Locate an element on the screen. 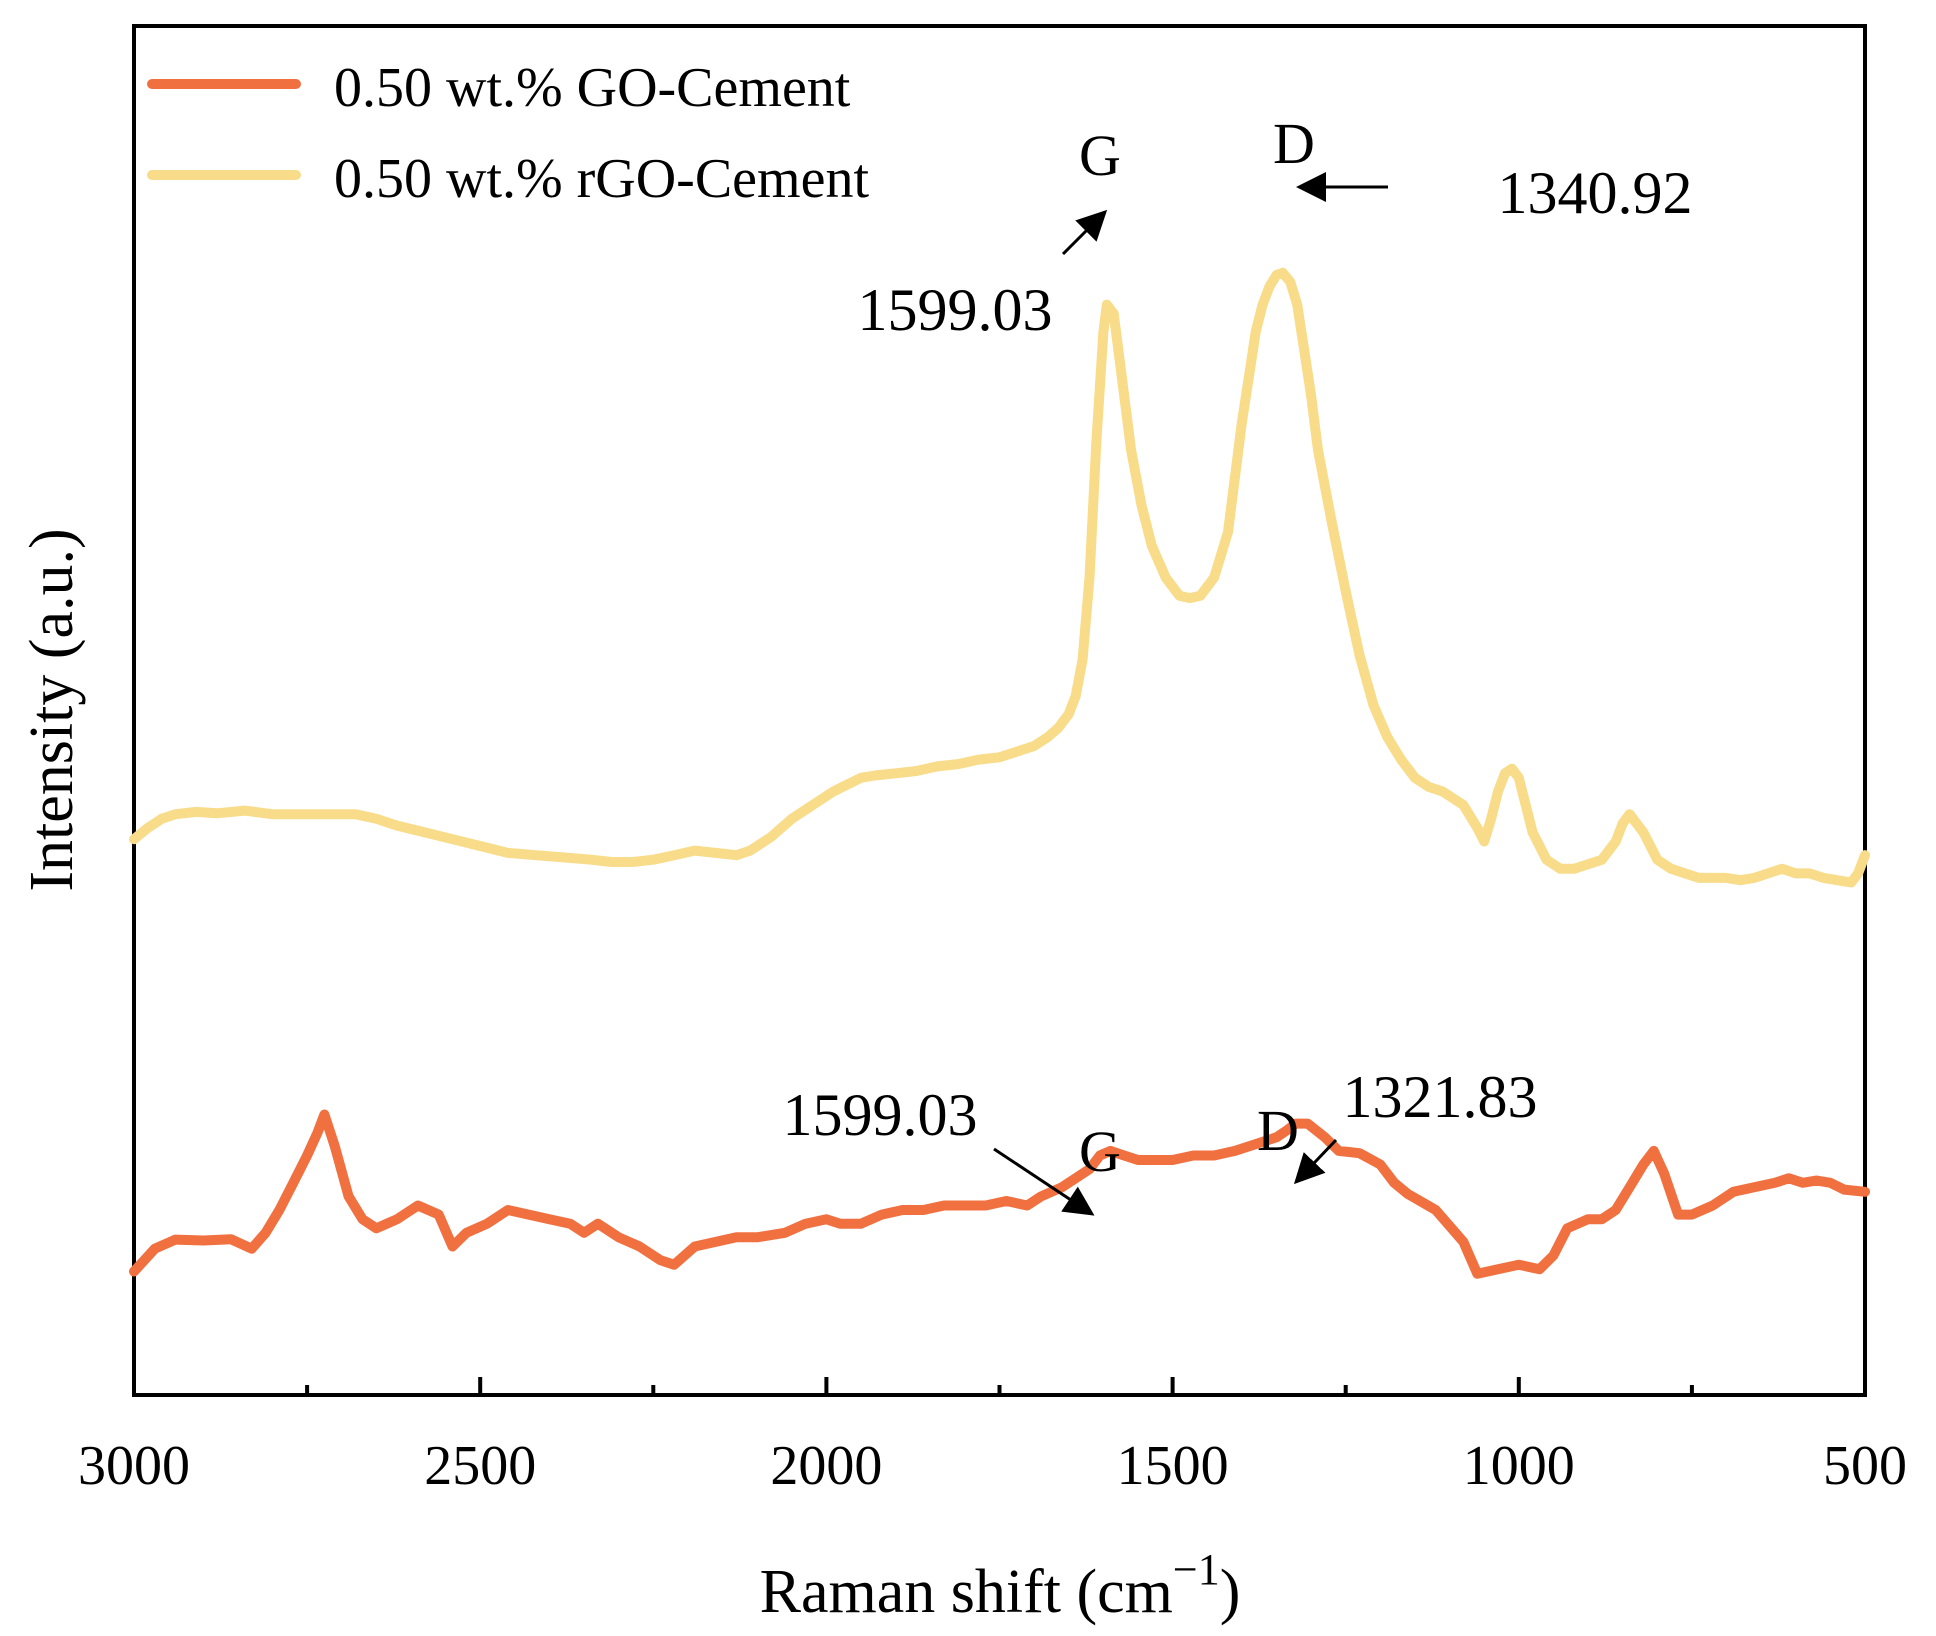  x-axis-label-close: ) is located at coordinates (1230, 1592).